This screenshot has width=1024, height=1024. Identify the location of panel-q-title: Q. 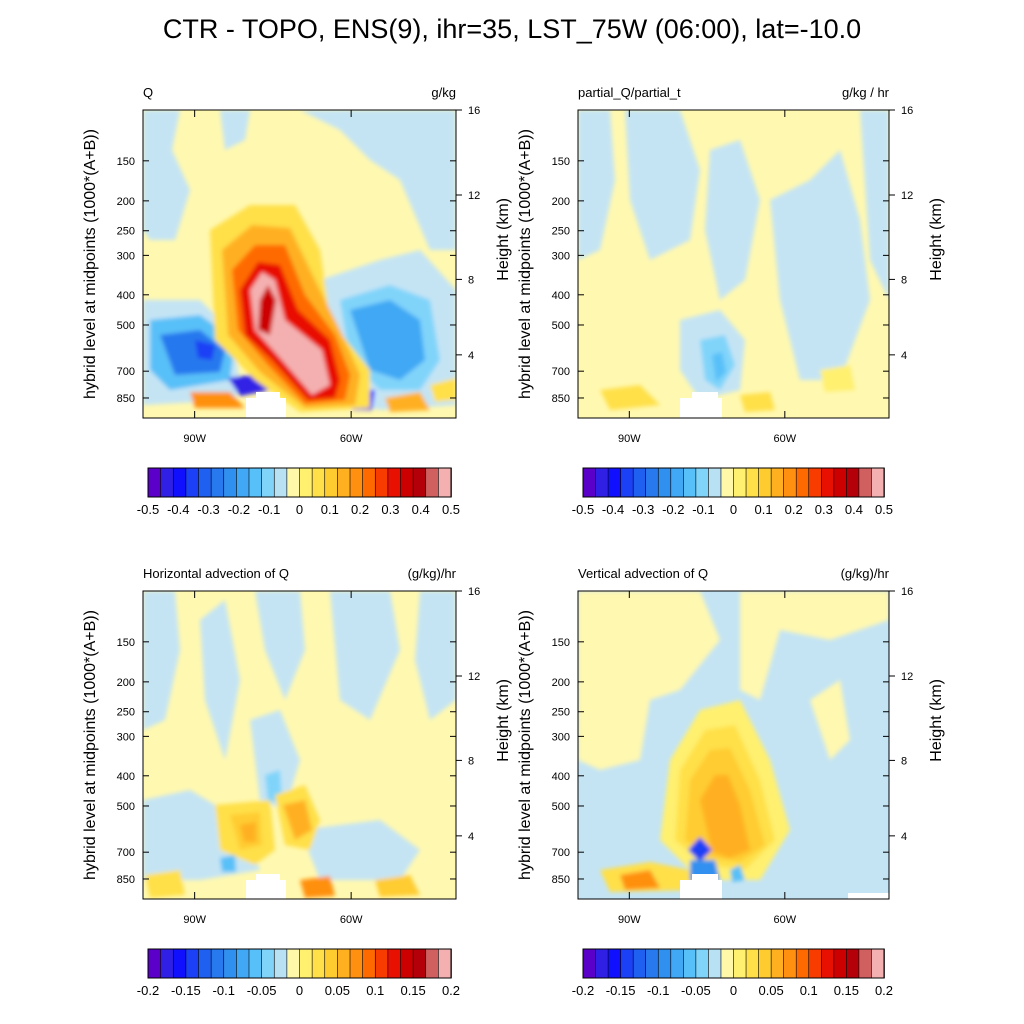
(148, 92).